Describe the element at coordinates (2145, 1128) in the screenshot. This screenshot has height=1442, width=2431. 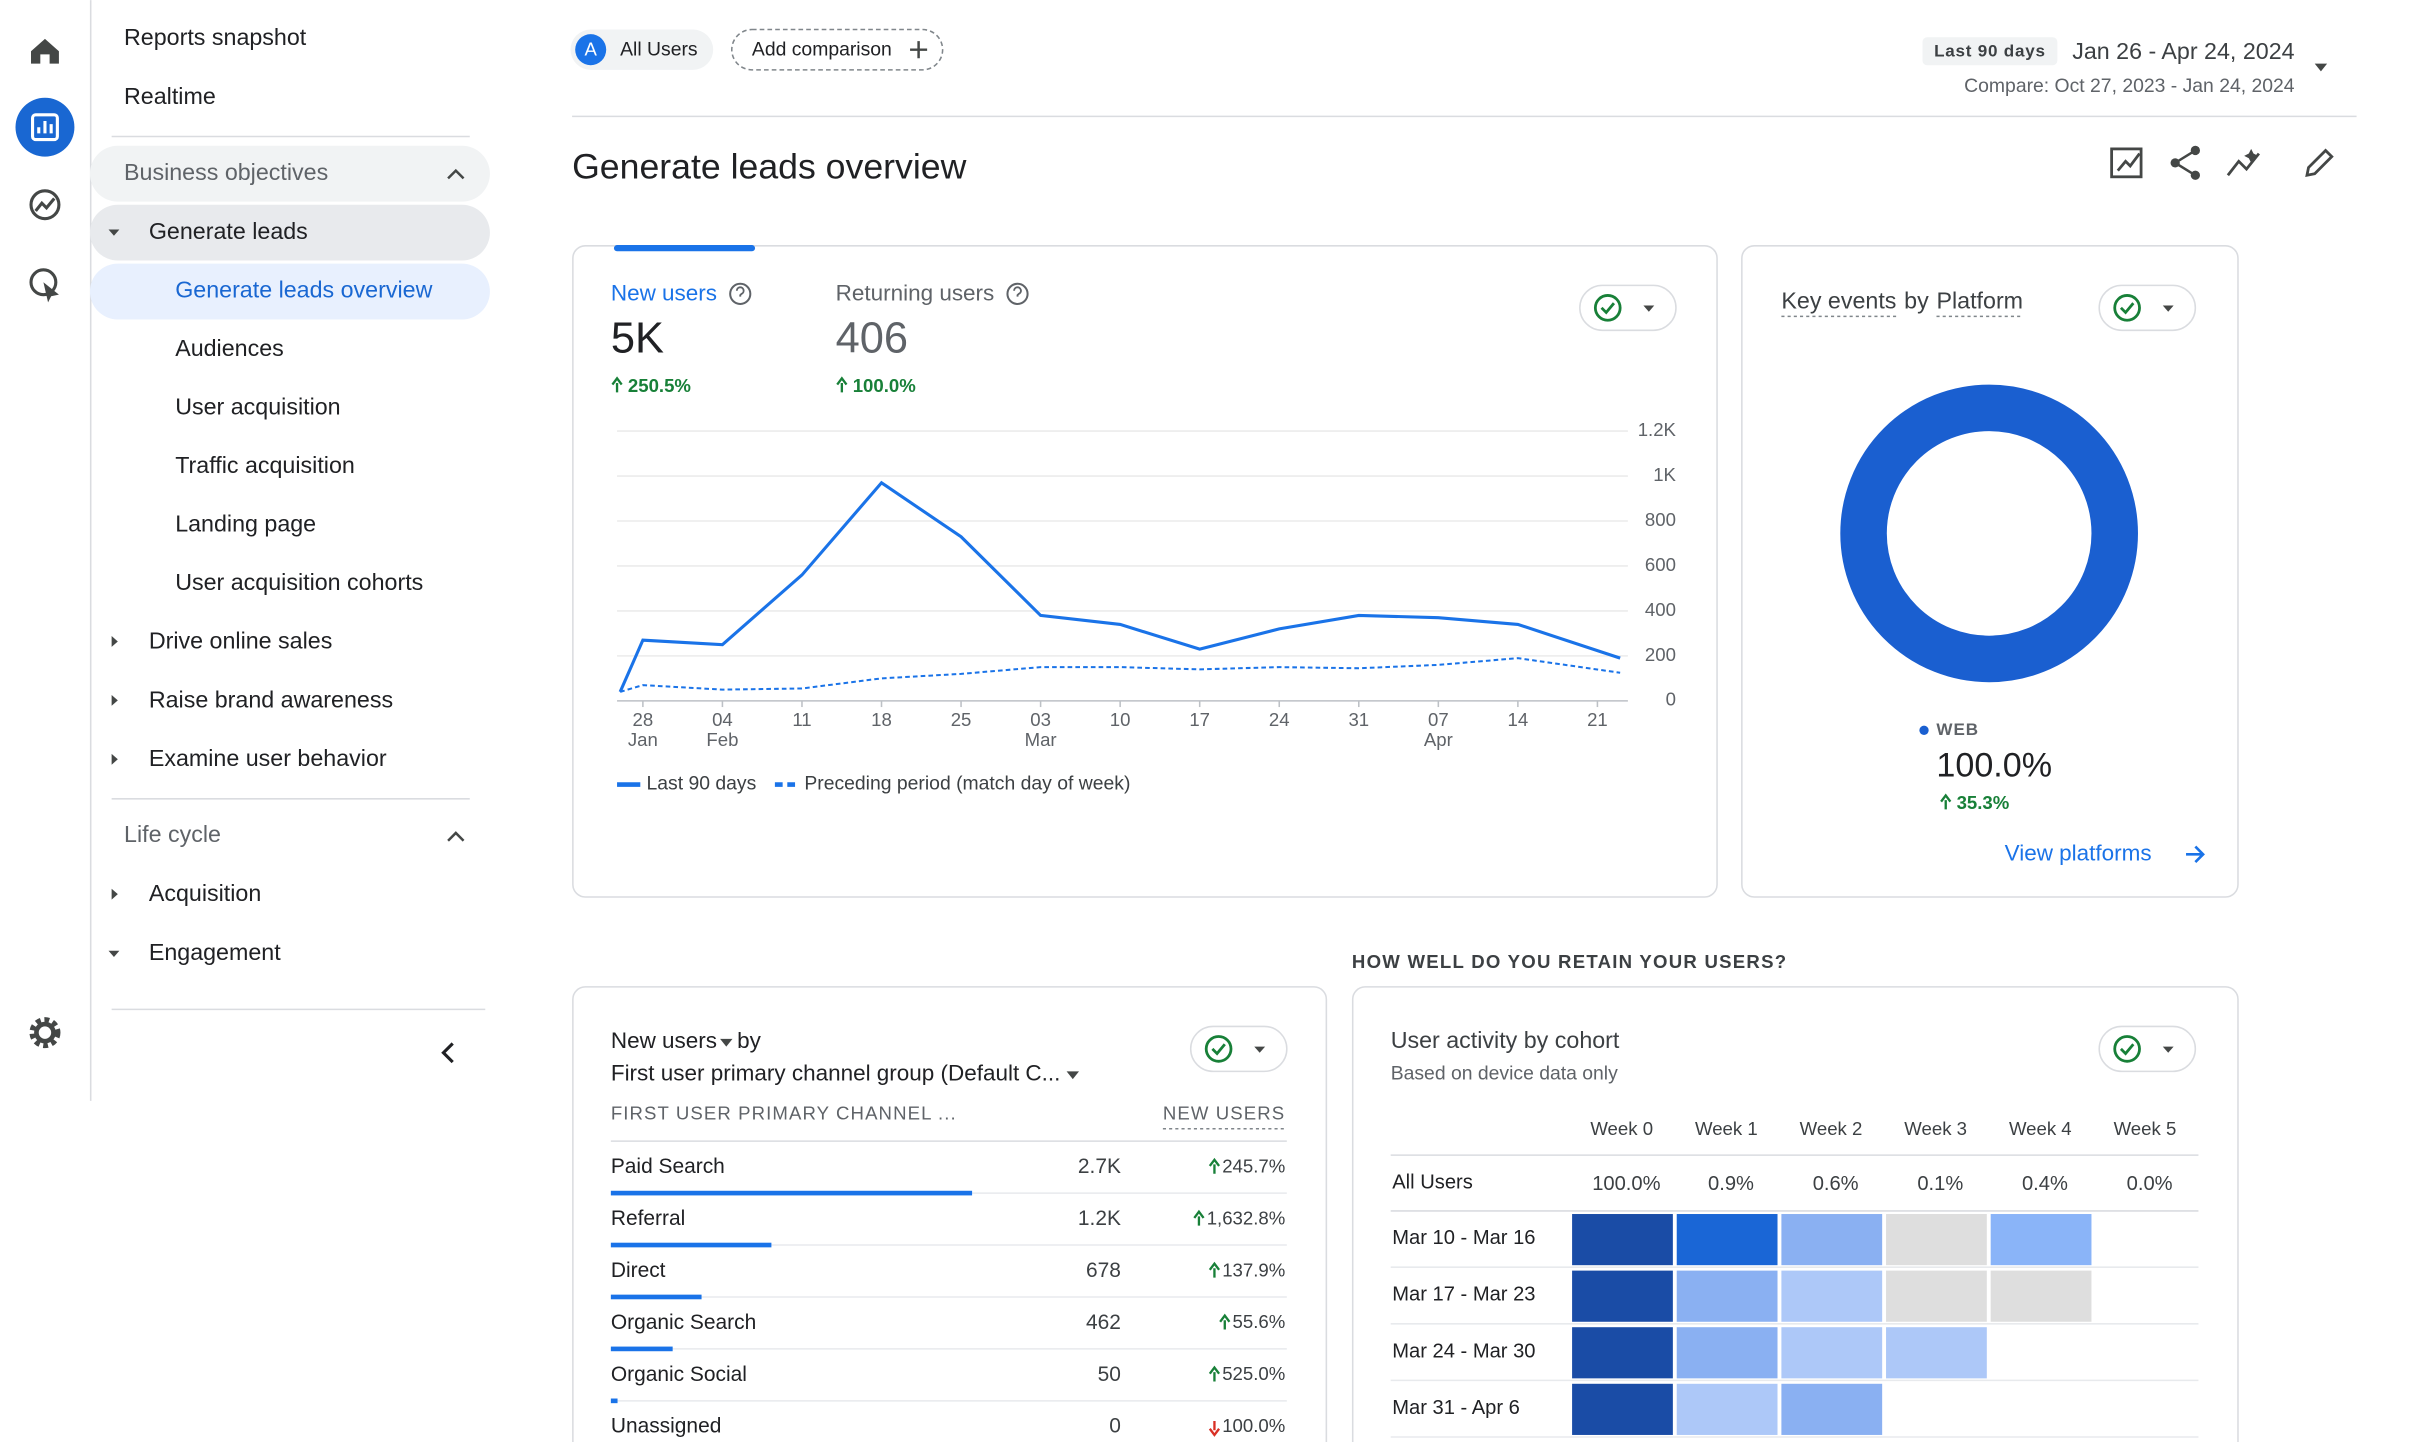
I see `cohort-column: Week 5` at that location.